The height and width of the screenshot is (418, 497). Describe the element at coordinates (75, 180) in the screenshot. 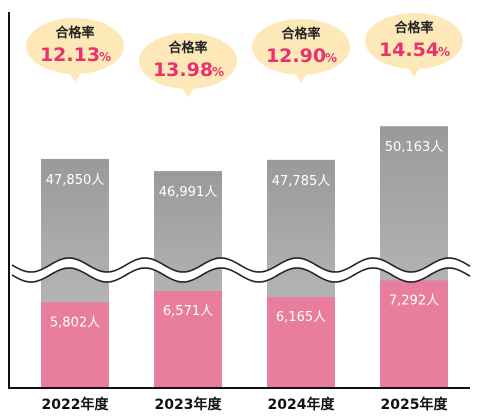

I see `applicant-label: 47,850人` at that location.